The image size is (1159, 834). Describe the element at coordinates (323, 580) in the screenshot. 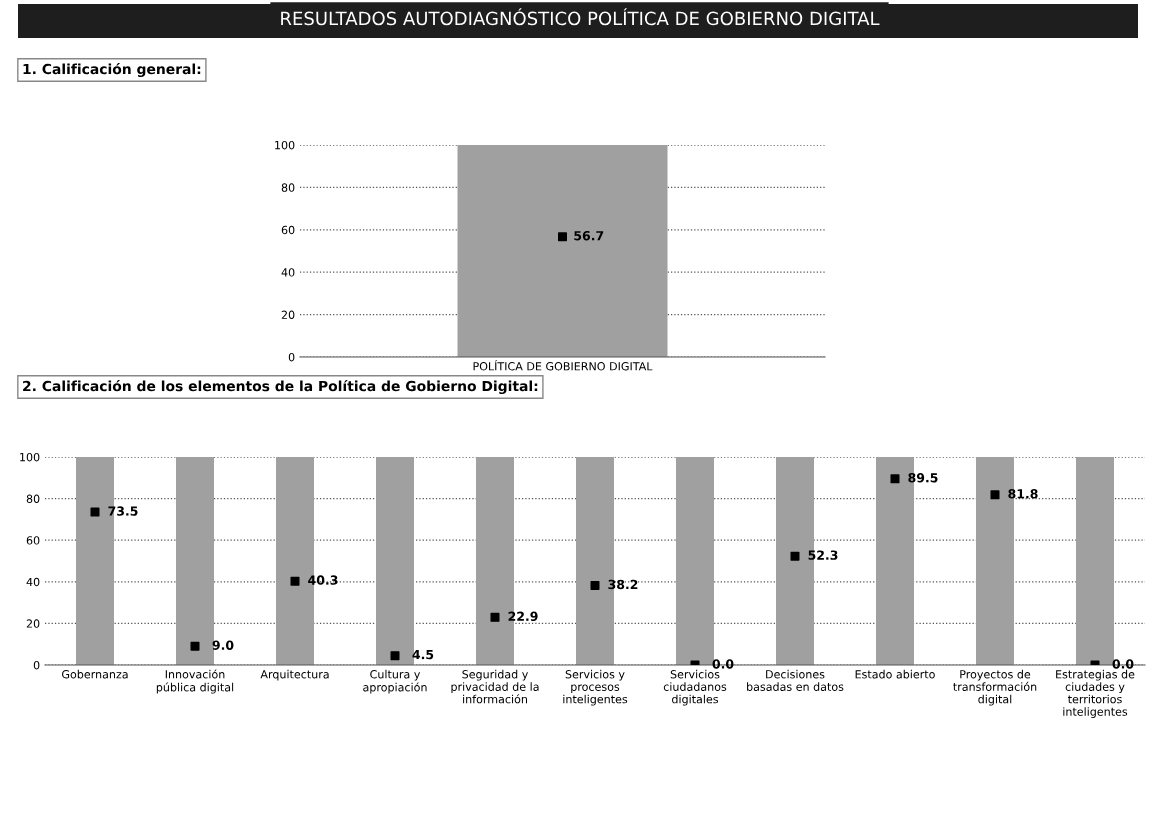

I see `data-label: 40.3` at that location.